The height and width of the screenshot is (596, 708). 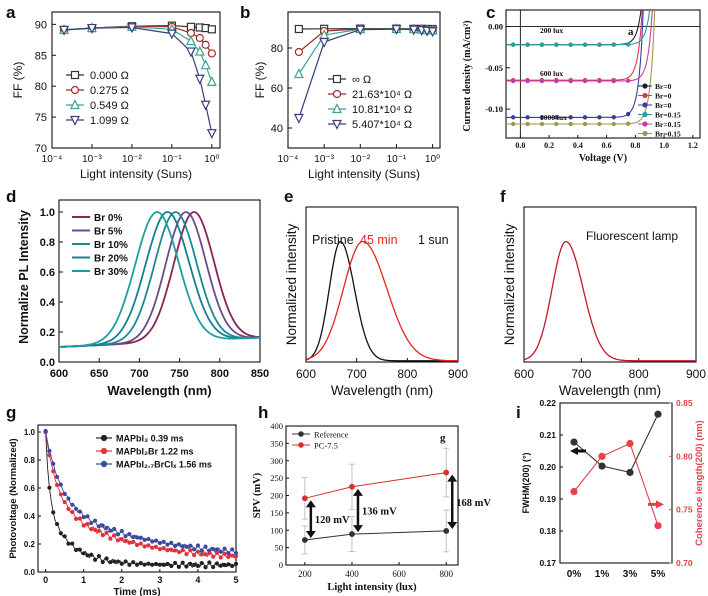 I want to click on x-axis-label: Light intensity (Suns), so click(x=136, y=174).